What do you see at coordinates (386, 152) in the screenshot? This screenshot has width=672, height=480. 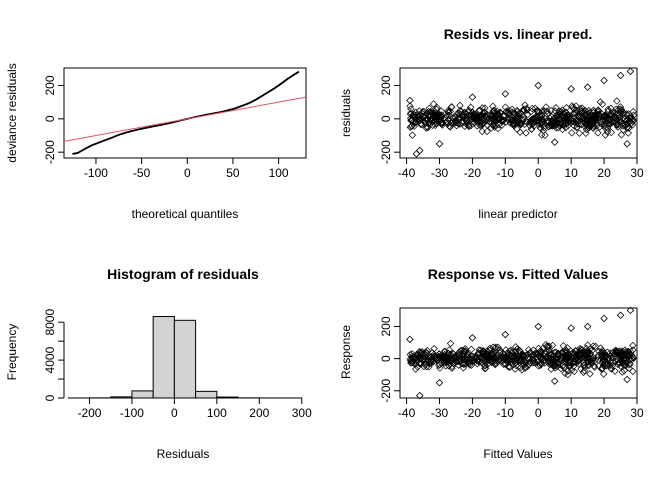 I see `resids-ytick-label: -200` at bounding box center [386, 152].